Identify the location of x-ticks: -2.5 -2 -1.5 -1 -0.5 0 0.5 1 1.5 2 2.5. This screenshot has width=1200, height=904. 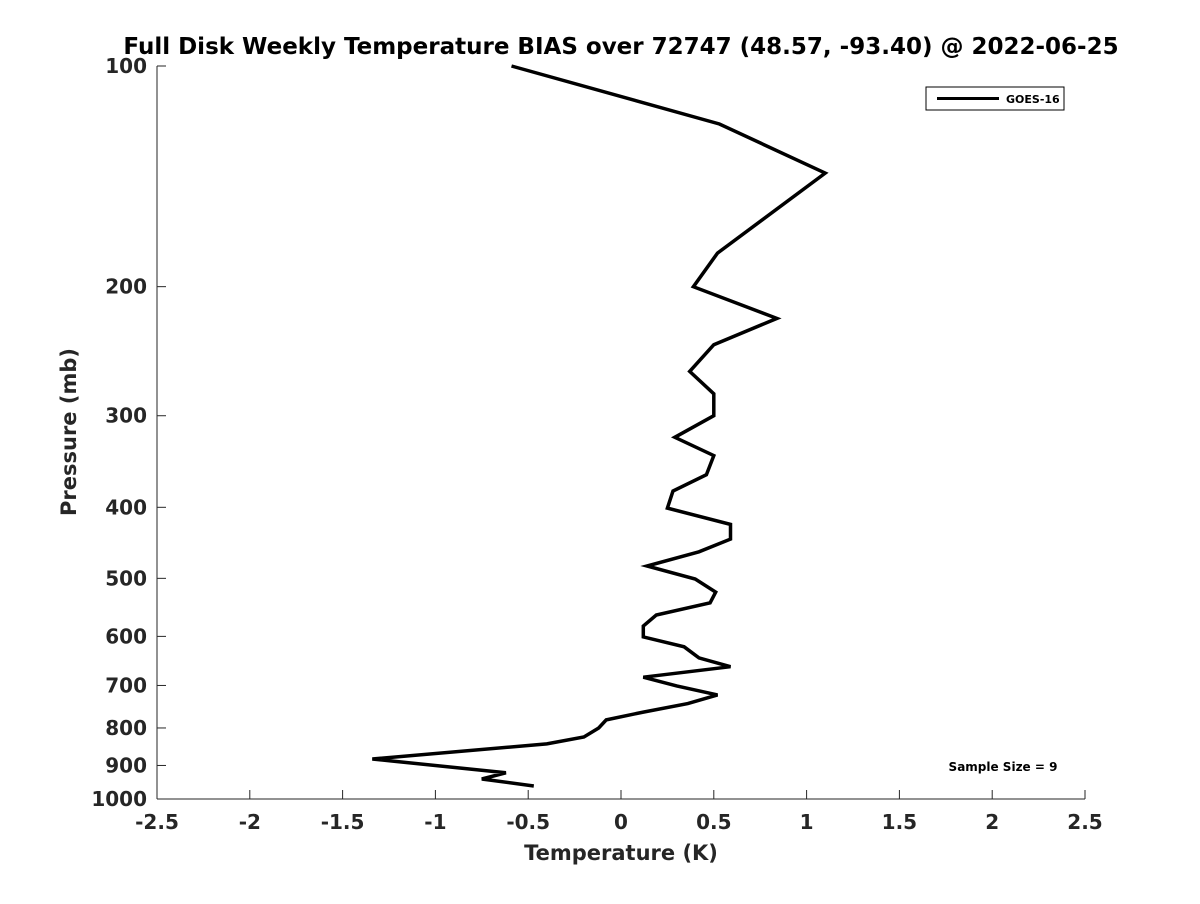
(619, 812).